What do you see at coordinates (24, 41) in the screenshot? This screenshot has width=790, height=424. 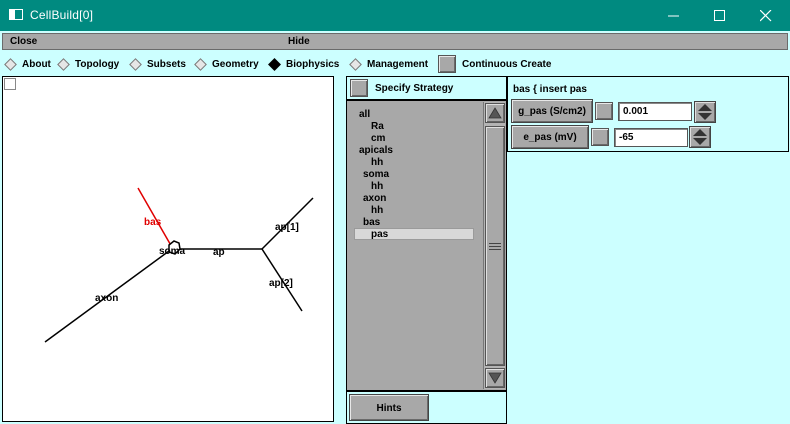 I see `menu-close: Close` at bounding box center [24, 41].